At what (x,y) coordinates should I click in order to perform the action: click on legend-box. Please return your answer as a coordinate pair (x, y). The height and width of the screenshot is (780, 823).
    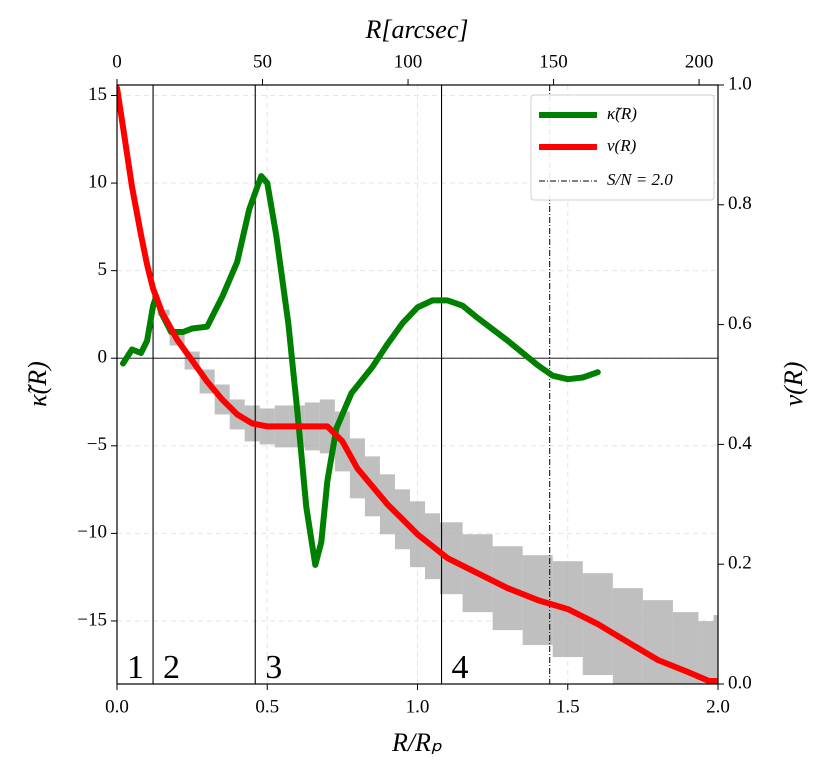
    Looking at the image, I should click on (622, 147).